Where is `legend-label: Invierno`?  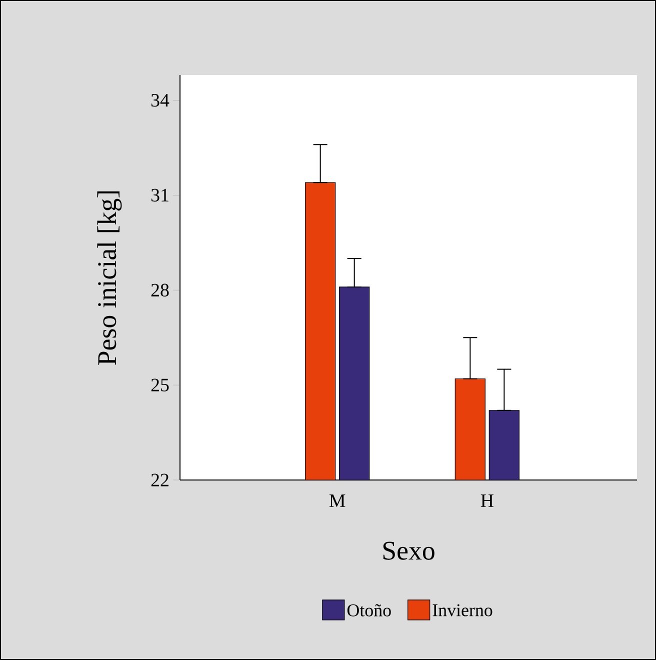 legend-label: Invierno is located at coordinates (462, 610).